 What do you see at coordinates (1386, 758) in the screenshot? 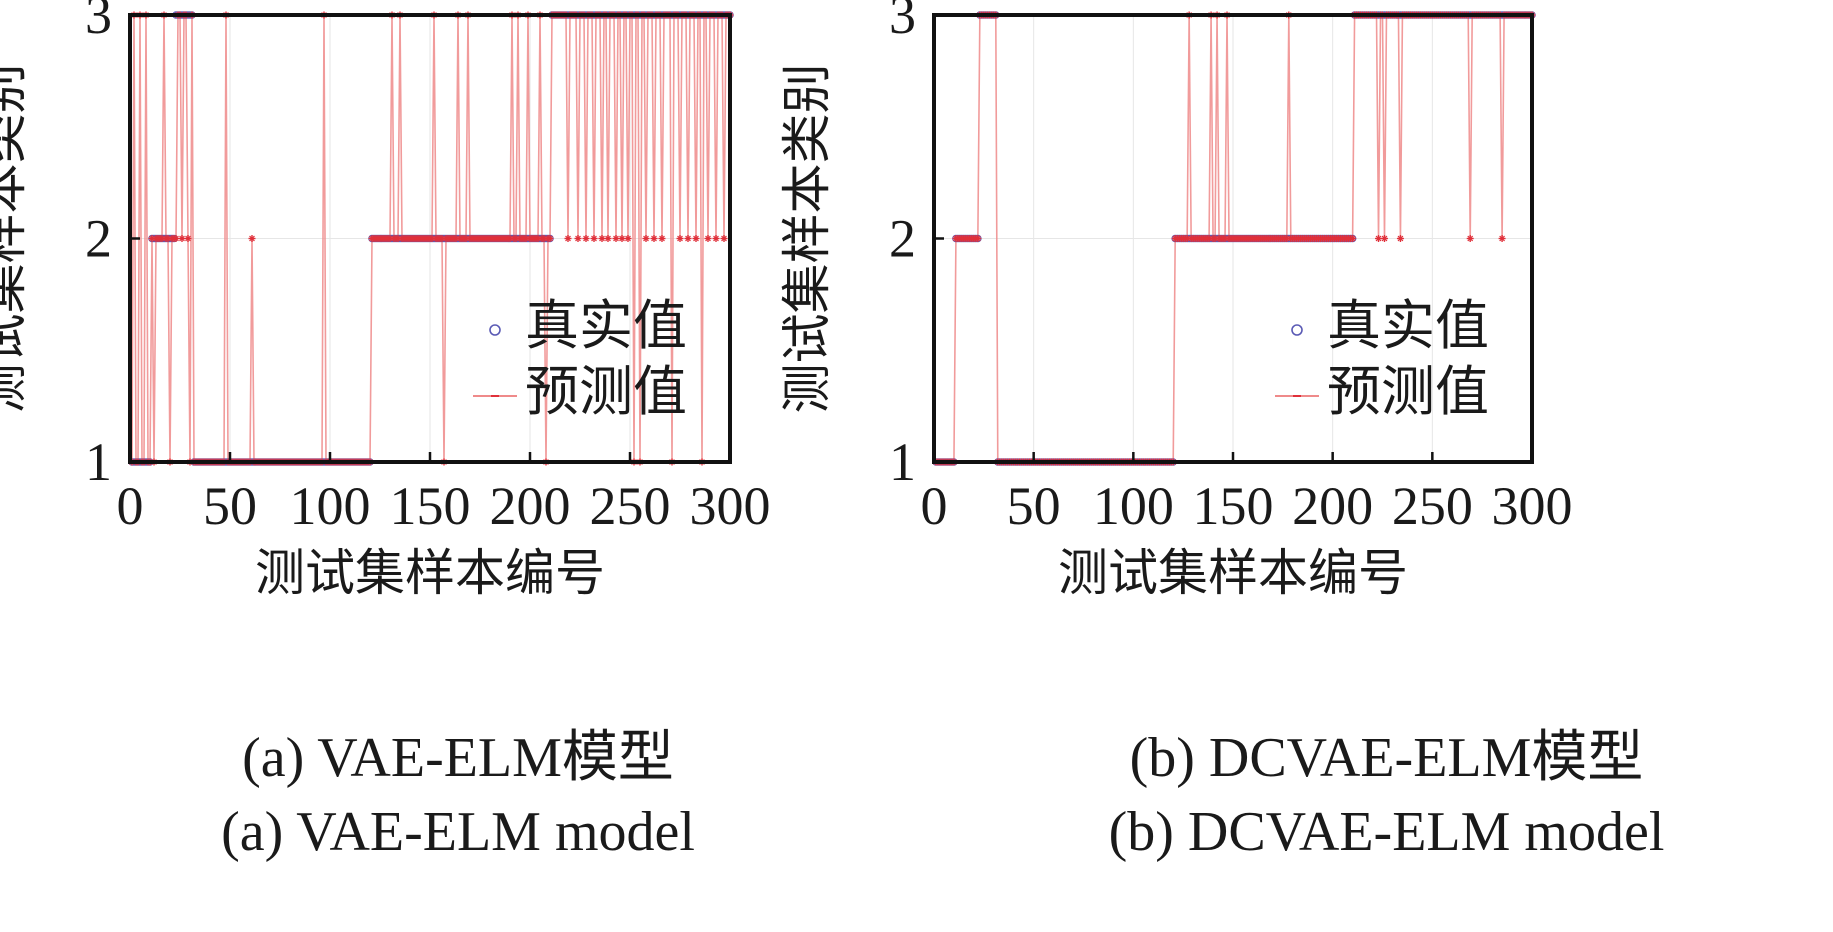
I see `caption-b-zh: (b) DCVAE-ELM模型` at bounding box center [1386, 758].